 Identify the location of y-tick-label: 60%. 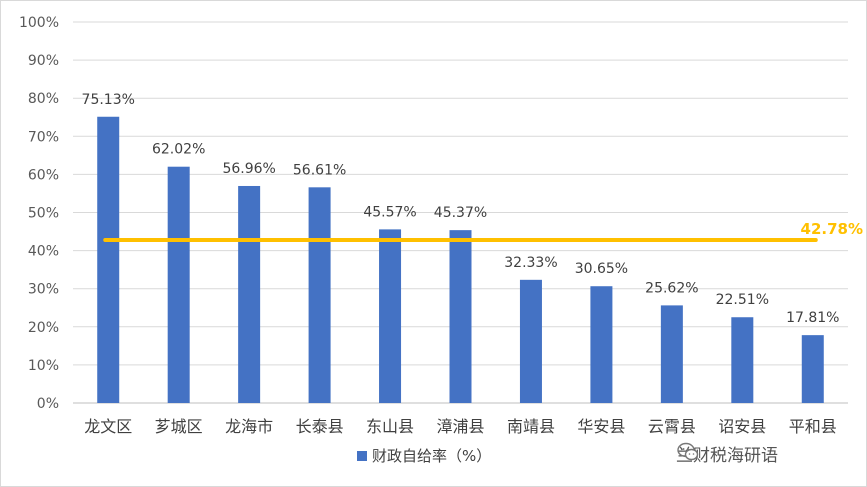
(43, 175).